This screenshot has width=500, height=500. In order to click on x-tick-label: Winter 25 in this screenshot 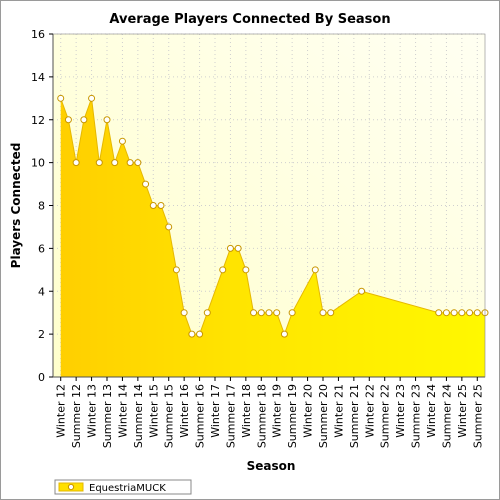, I will do `click(462, 411)`.